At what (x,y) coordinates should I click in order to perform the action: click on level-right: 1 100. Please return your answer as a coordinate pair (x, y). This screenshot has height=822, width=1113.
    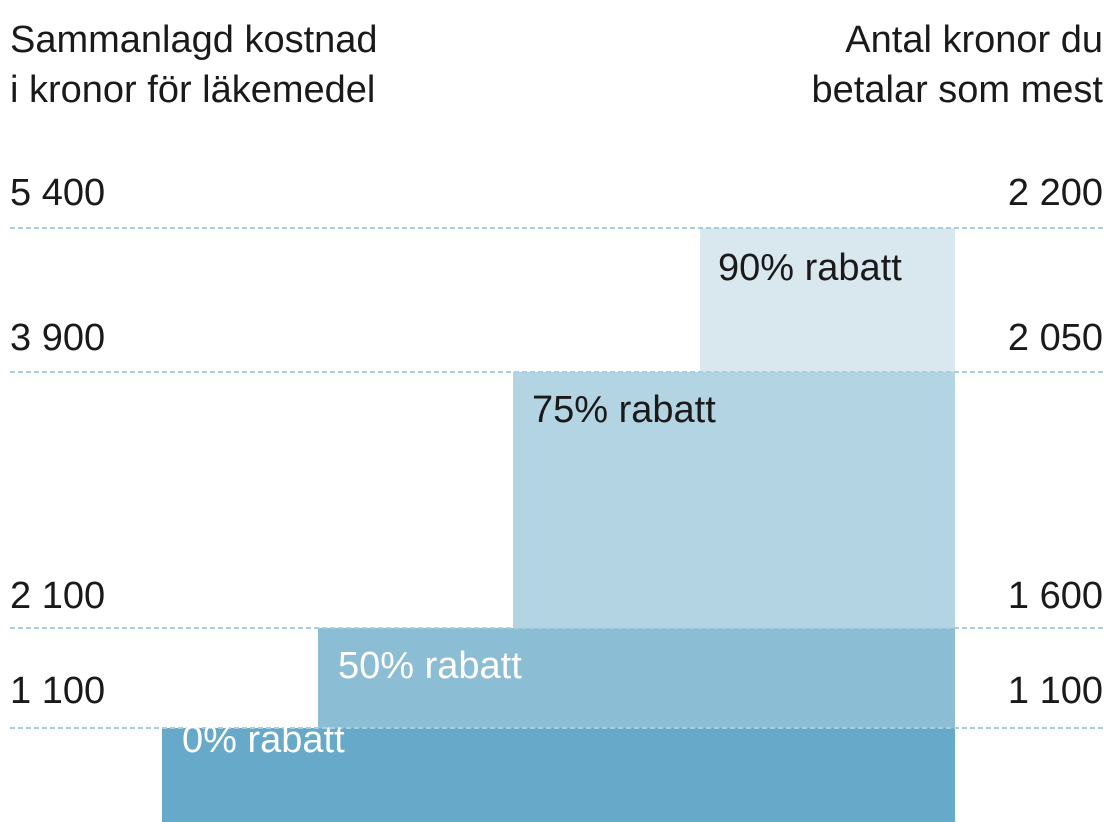
    Looking at the image, I should click on (1055, 691).